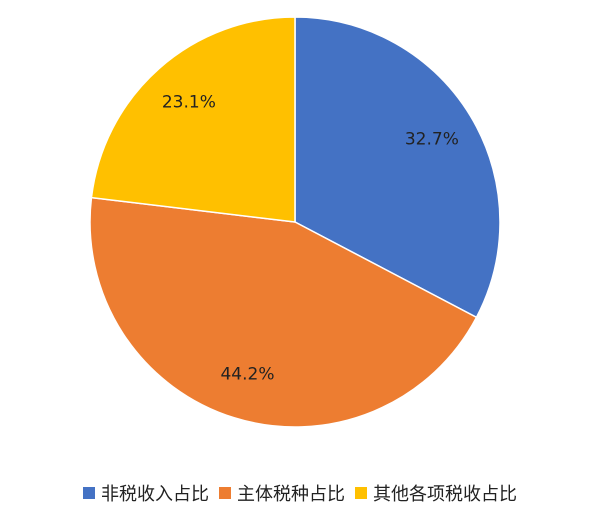 Image resolution: width=600 pixels, height=515 pixels. I want to click on legend-label: 非税收入占比, so click(155, 494).